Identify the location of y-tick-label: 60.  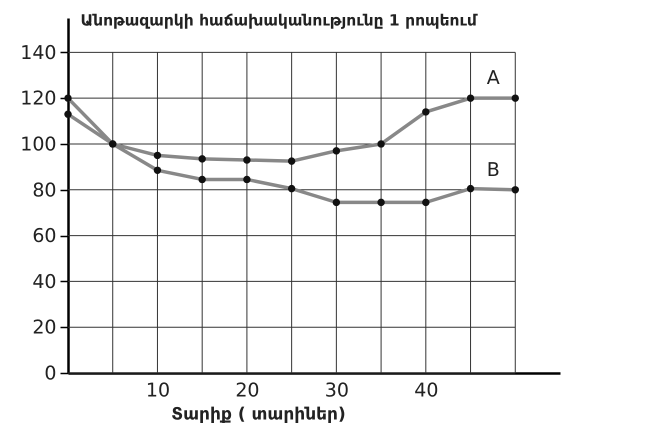
(44, 236).